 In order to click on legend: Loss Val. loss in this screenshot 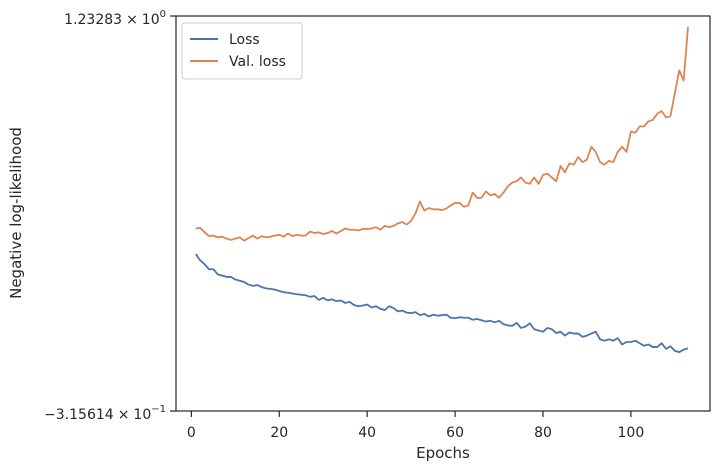, I will do `click(242, 51)`.